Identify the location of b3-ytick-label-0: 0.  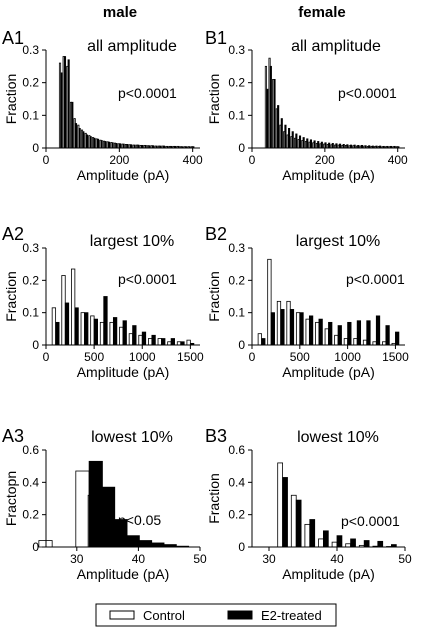
(241, 547).